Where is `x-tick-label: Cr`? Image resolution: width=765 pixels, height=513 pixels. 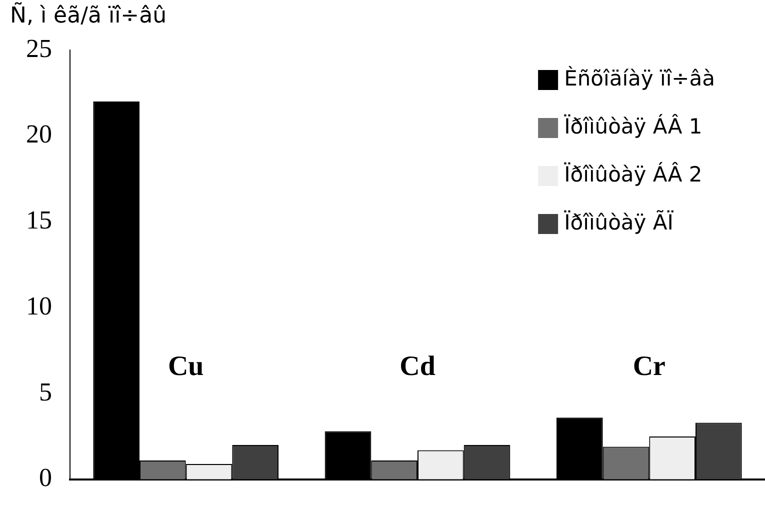 x-tick-label: Cr is located at coordinates (649, 366).